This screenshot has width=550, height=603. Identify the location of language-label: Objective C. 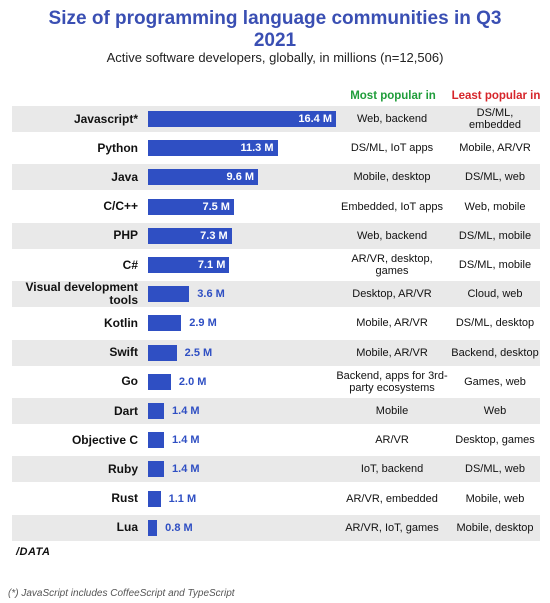
(104, 439).